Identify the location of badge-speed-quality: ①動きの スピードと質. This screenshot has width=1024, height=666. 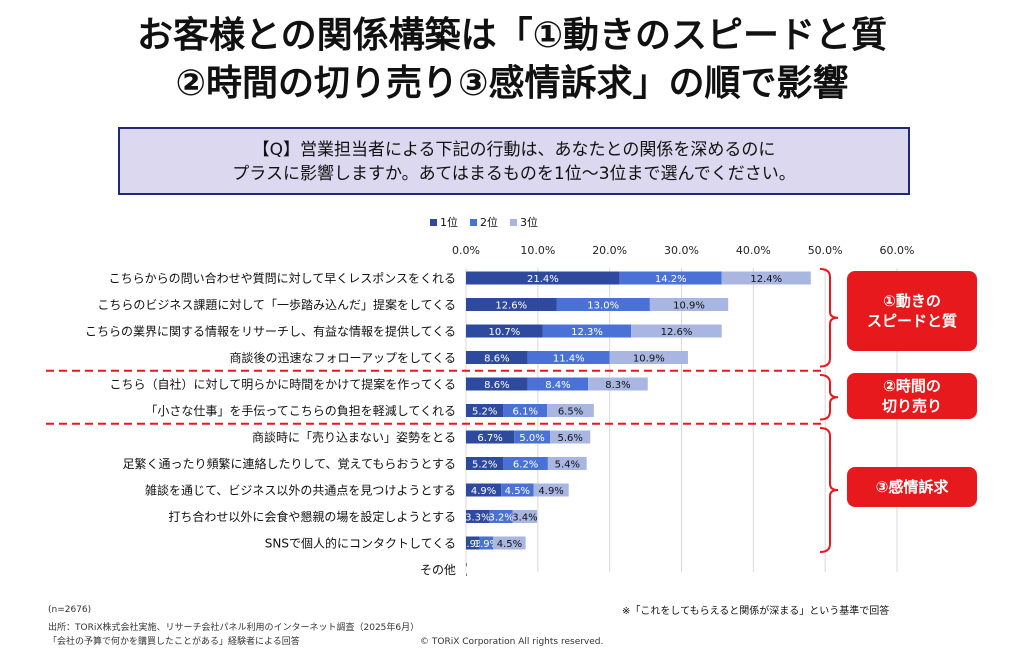
(912, 311).